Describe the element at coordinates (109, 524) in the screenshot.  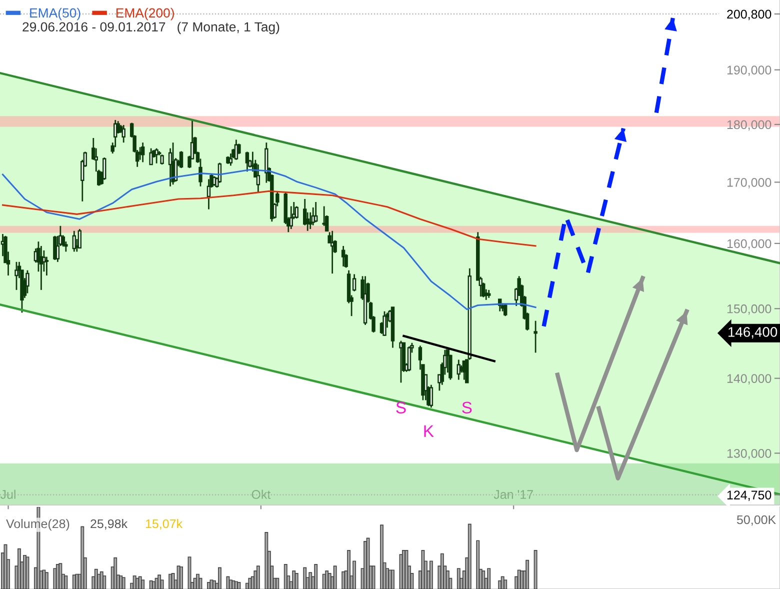
I see `annotation: 25,98k` at that location.